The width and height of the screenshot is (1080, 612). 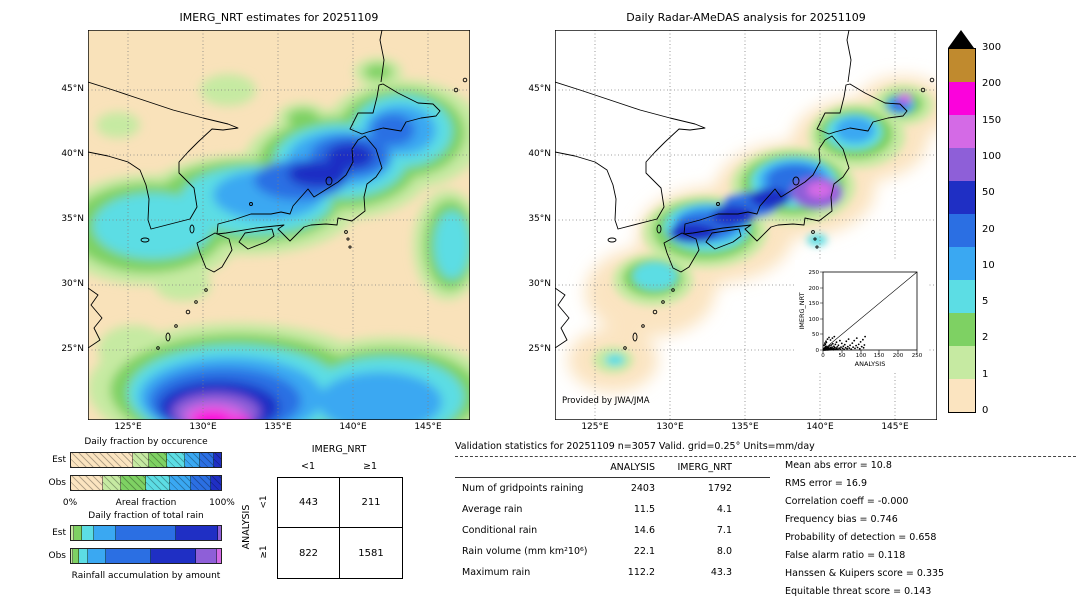 What do you see at coordinates (841, 519) in the screenshot?
I see `score-frequency-bias: Frequency bias = 0.746` at bounding box center [841, 519].